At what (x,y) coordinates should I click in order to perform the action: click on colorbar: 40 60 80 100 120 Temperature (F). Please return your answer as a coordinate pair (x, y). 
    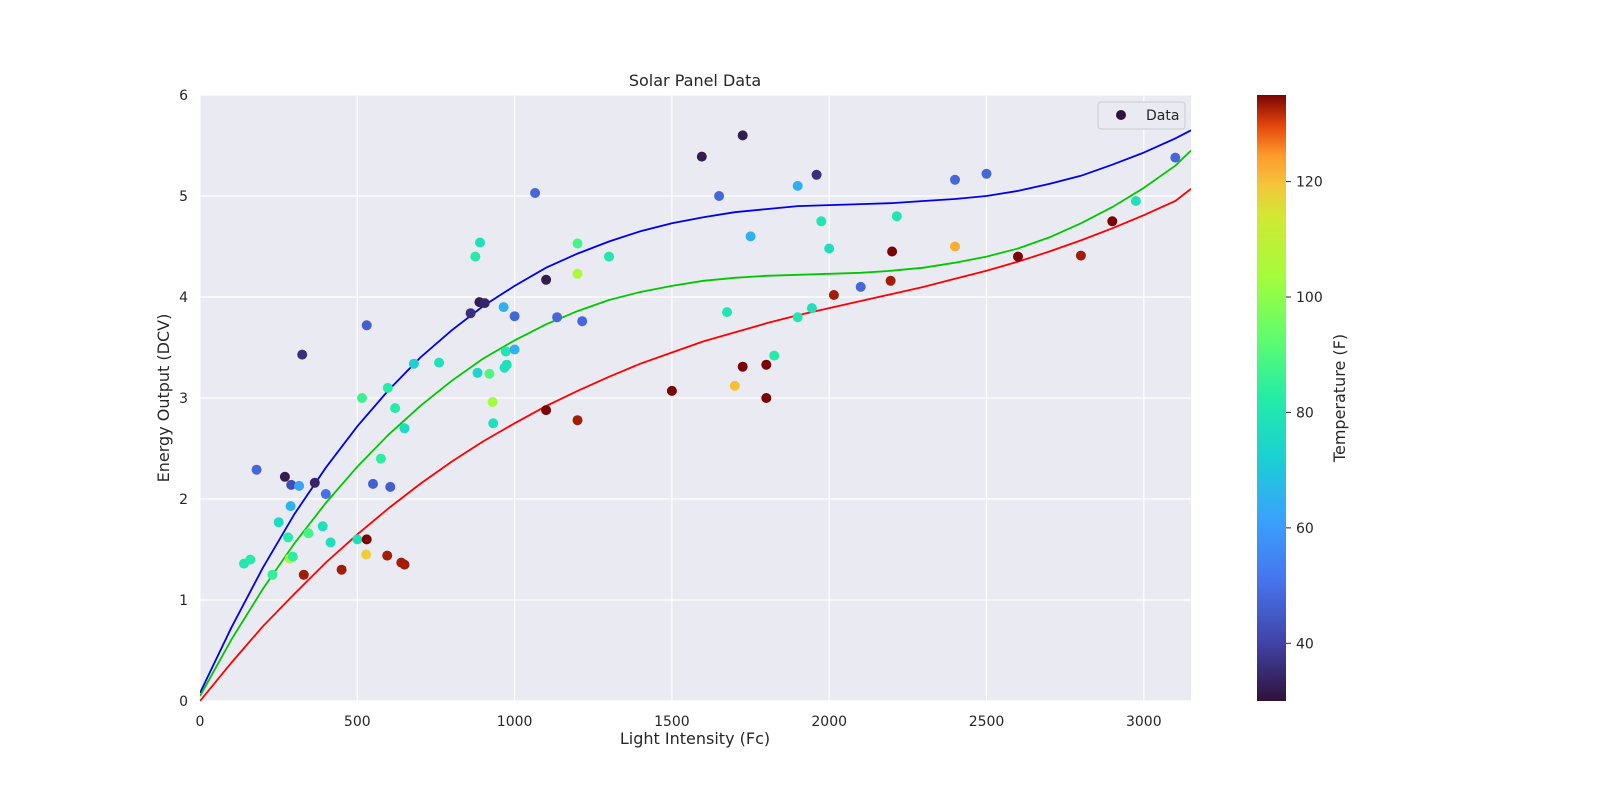
    Looking at the image, I should click on (1303, 398).